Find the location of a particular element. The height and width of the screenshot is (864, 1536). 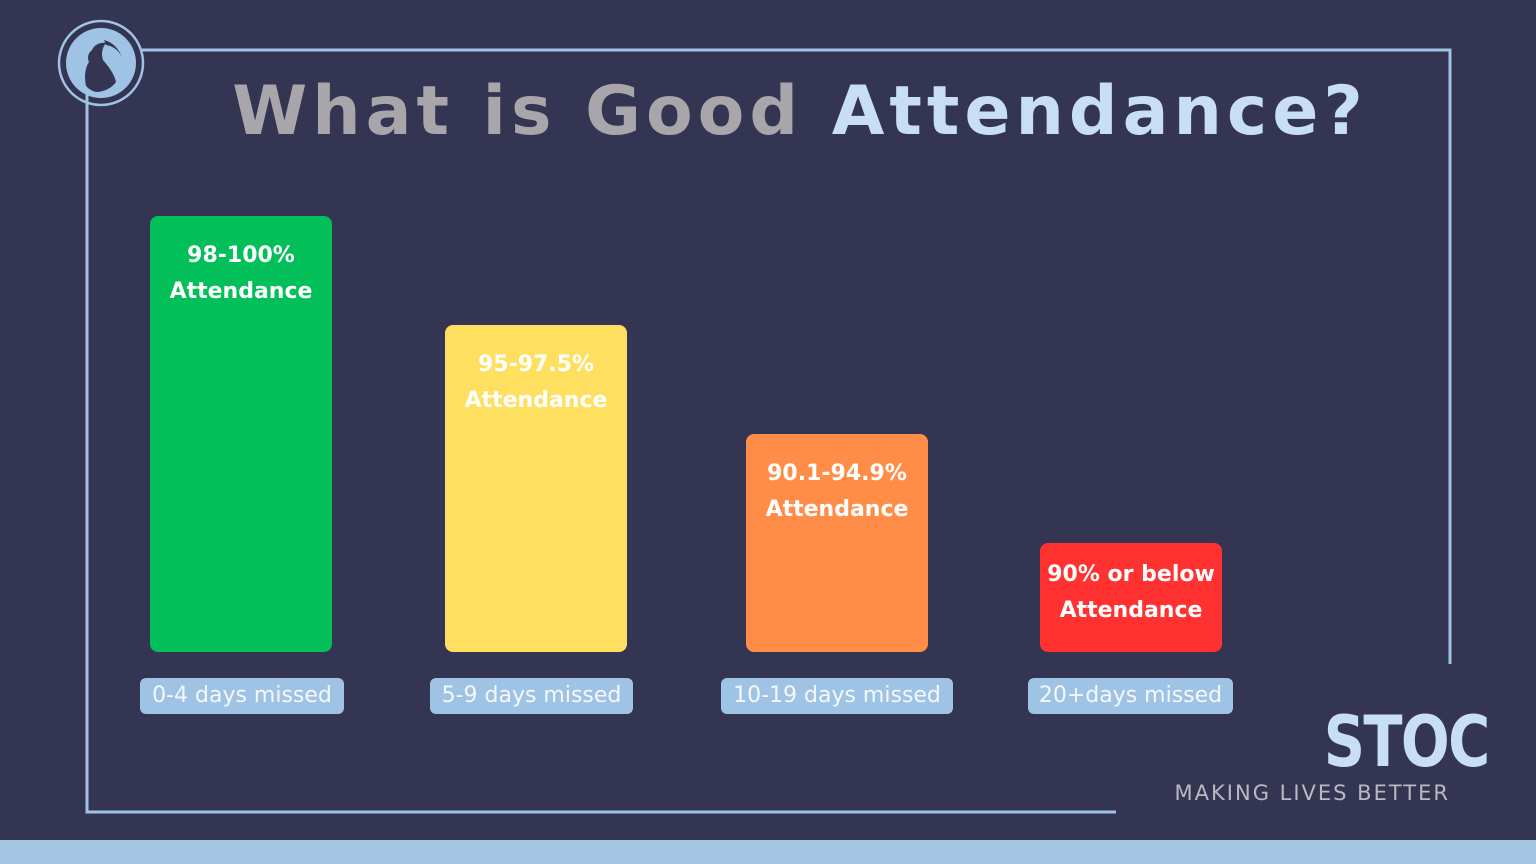

bar-label-line-1: 90% or below is located at coordinates (1131, 574).